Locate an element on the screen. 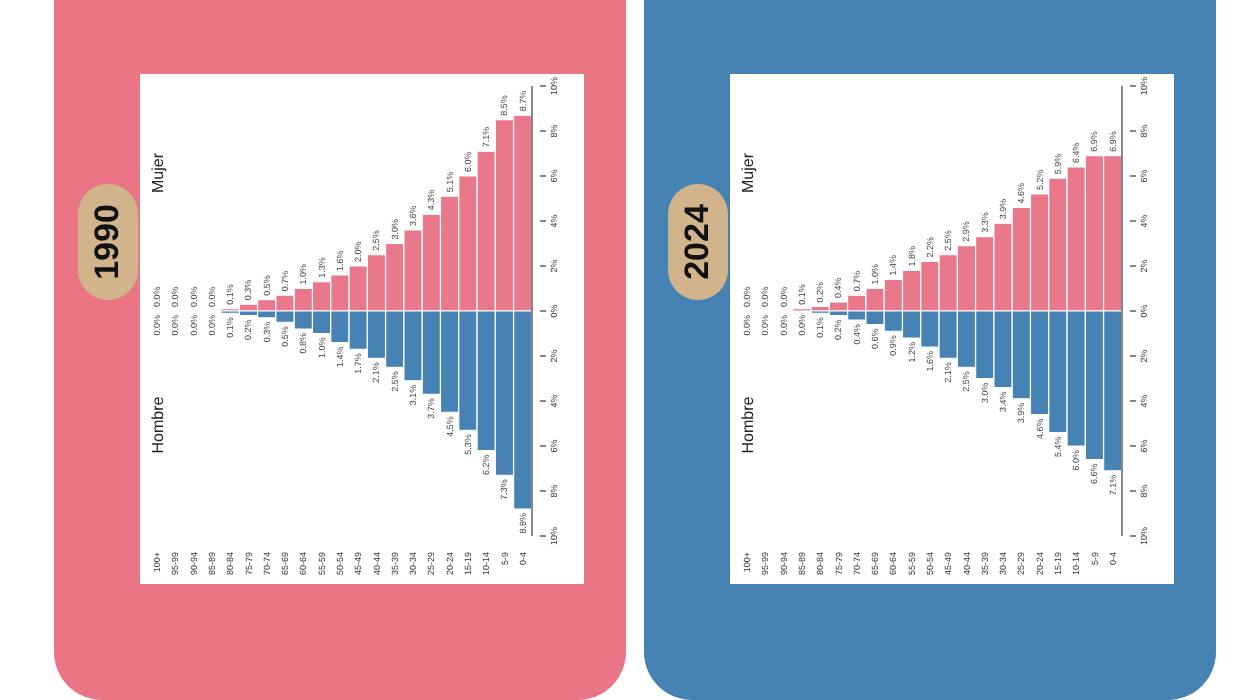  text: 2024 is located at coordinates (698, 242).